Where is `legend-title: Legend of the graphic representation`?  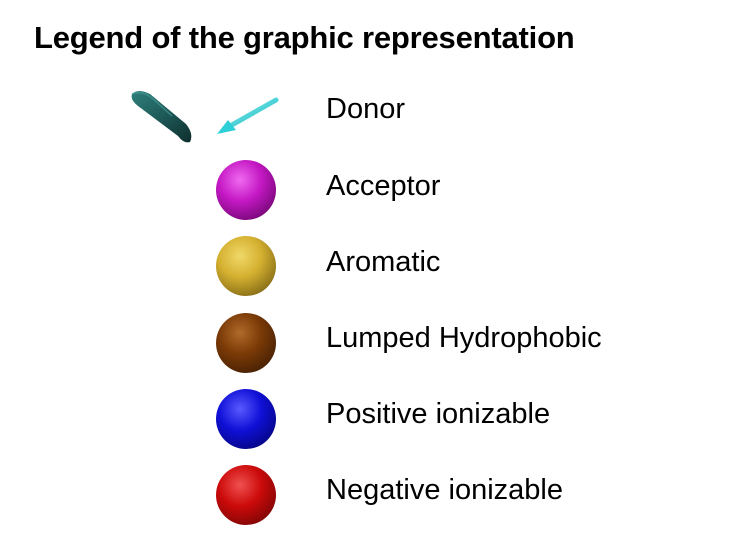
legend-title: Legend of the graphic representation is located at coordinates (304, 37).